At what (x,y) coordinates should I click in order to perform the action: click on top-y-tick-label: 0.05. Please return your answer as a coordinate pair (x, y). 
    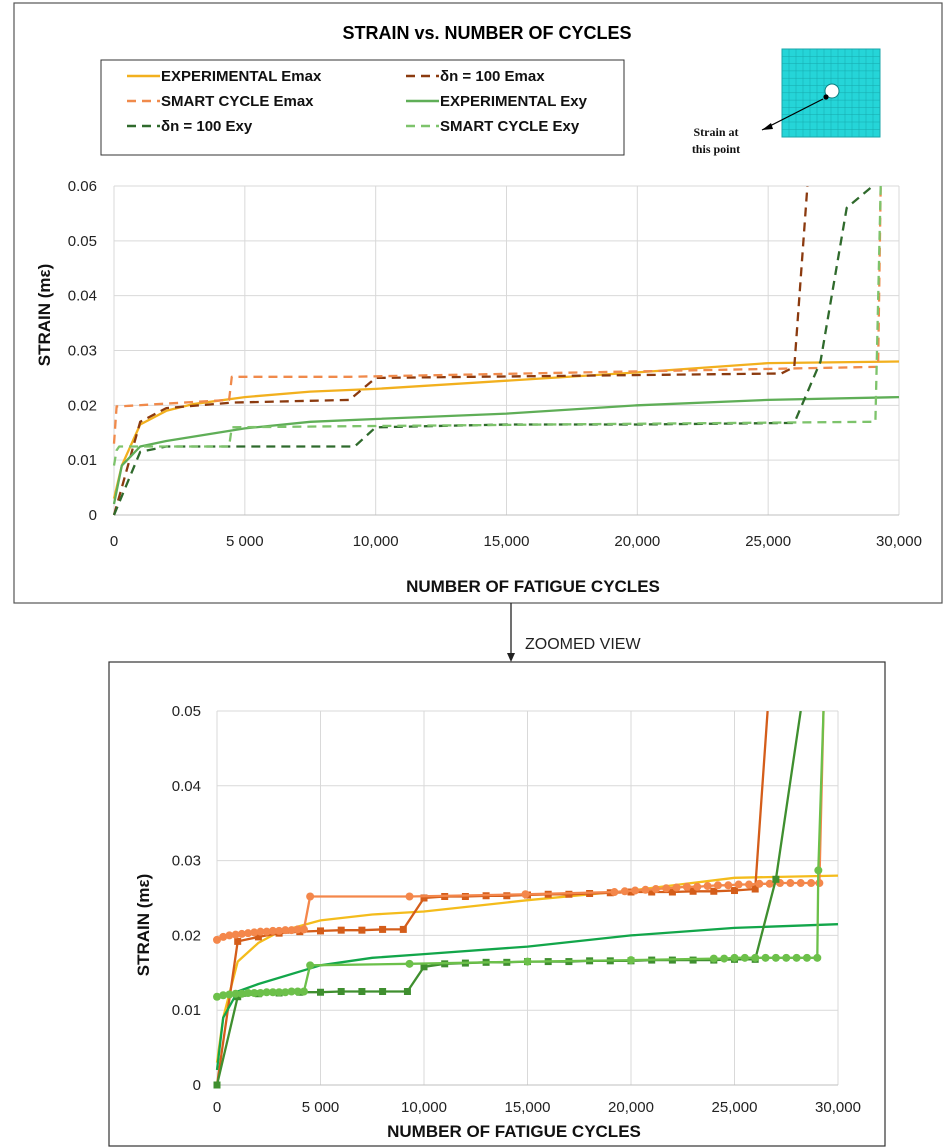
    Looking at the image, I should click on (82, 241).